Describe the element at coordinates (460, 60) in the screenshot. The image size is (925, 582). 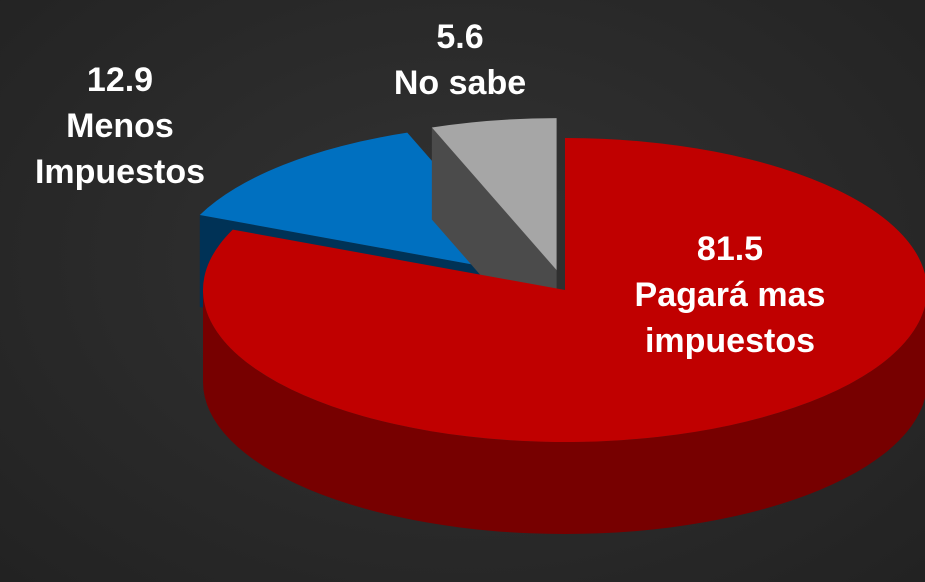
I see `data-label: 5.6 No sabe` at that location.